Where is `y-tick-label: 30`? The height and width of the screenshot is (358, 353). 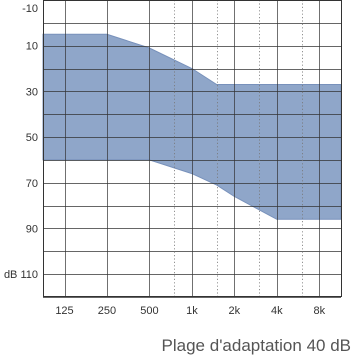 y-tick-label: 30 is located at coordinates (32, 92).